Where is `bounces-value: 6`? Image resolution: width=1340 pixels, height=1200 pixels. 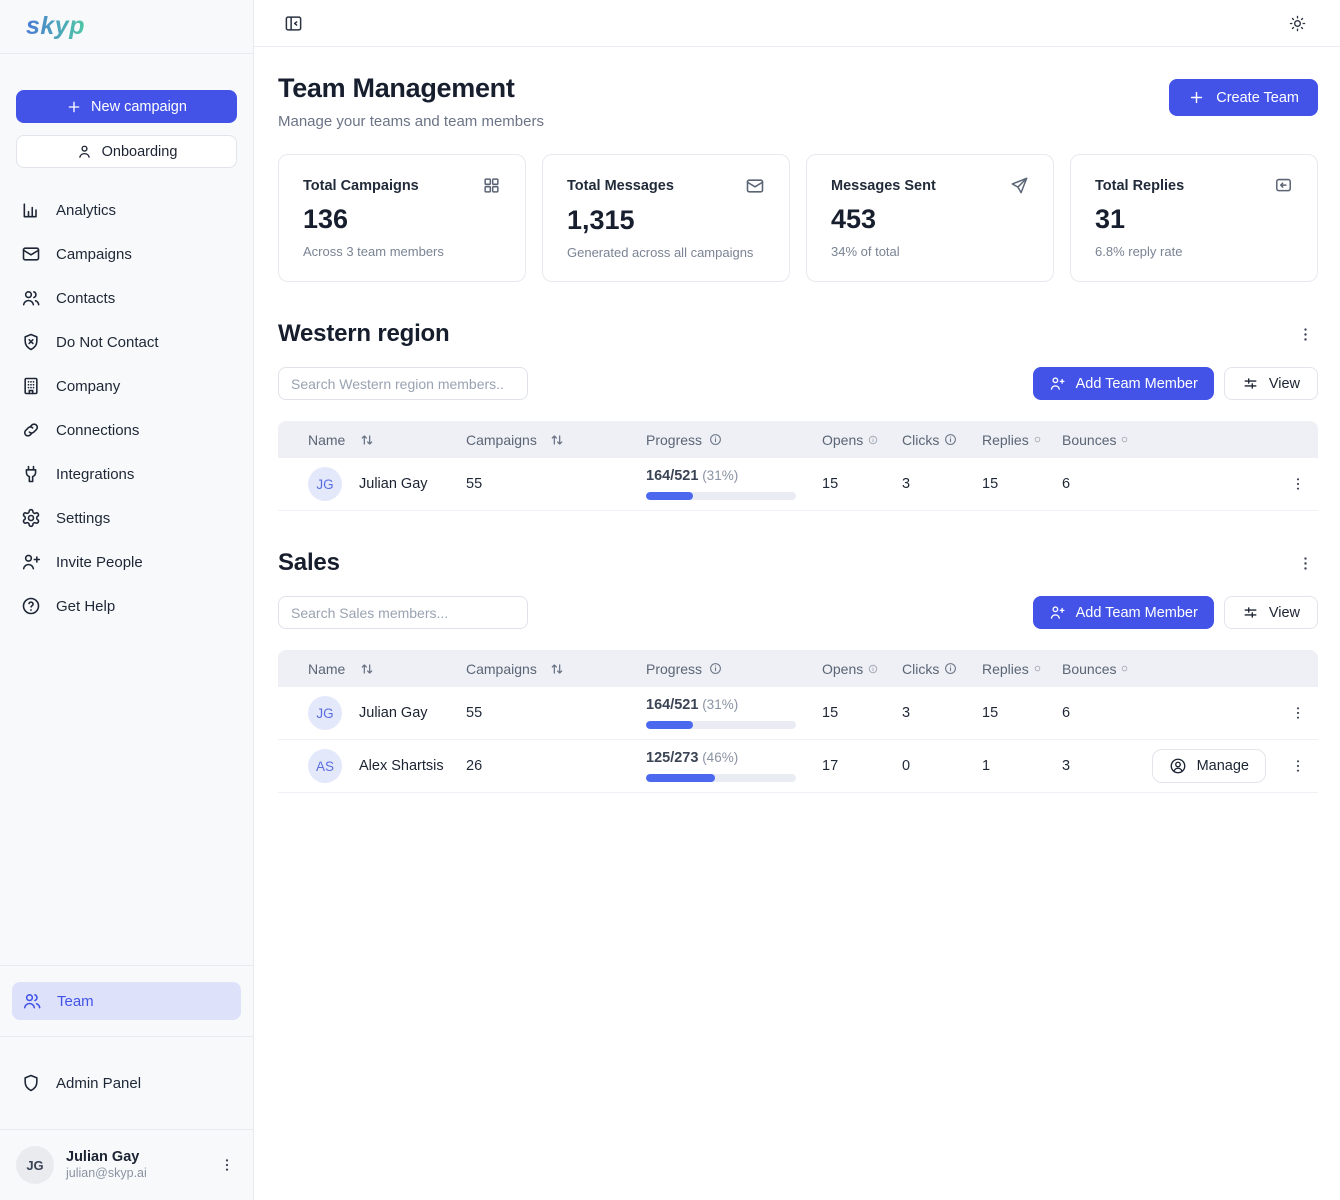 bounces-value: 6 is located at coordinates (1066, 484).